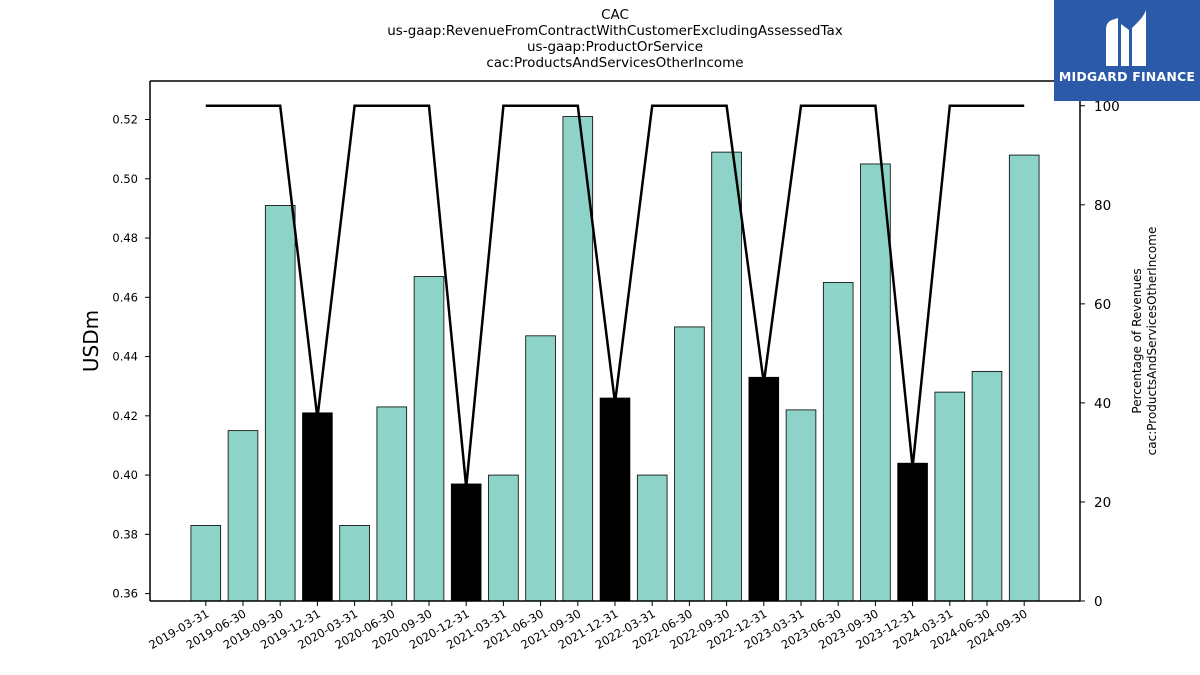 The image size is (1200, 675). Describe the element at coordinates (125, 297) in the screenshot. I see `y-tick-label-0.46: 0.46` at that location.